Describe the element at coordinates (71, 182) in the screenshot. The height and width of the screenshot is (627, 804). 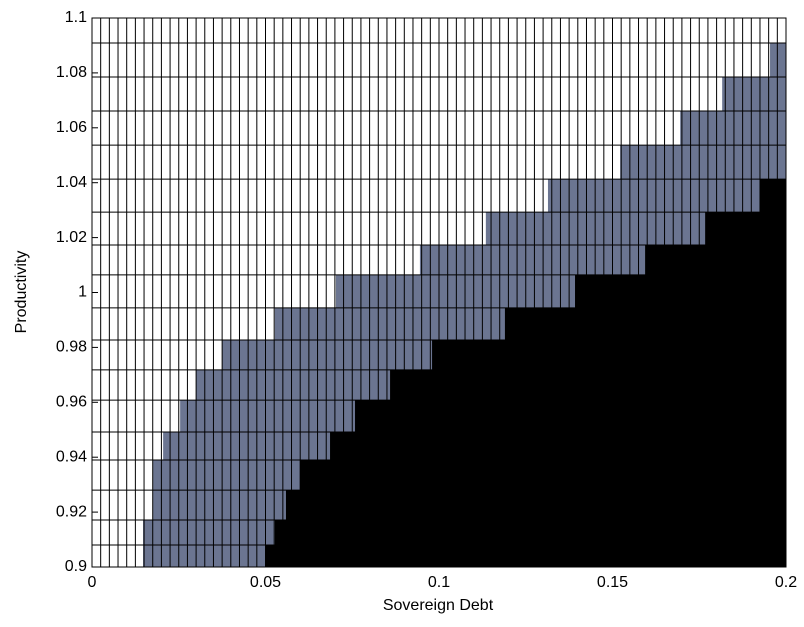
I see `y-tick-label: 1.04` at that location.